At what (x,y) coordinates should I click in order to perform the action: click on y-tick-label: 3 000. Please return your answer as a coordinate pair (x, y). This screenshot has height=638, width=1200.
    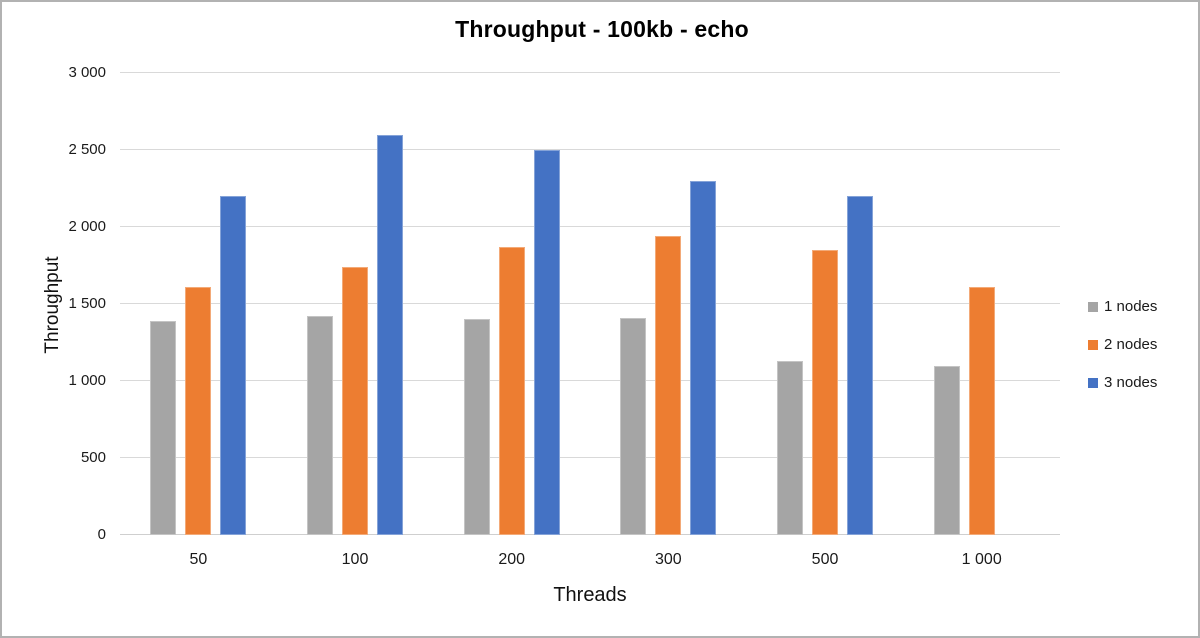
    Looking at the image, I should click on (87, 72).